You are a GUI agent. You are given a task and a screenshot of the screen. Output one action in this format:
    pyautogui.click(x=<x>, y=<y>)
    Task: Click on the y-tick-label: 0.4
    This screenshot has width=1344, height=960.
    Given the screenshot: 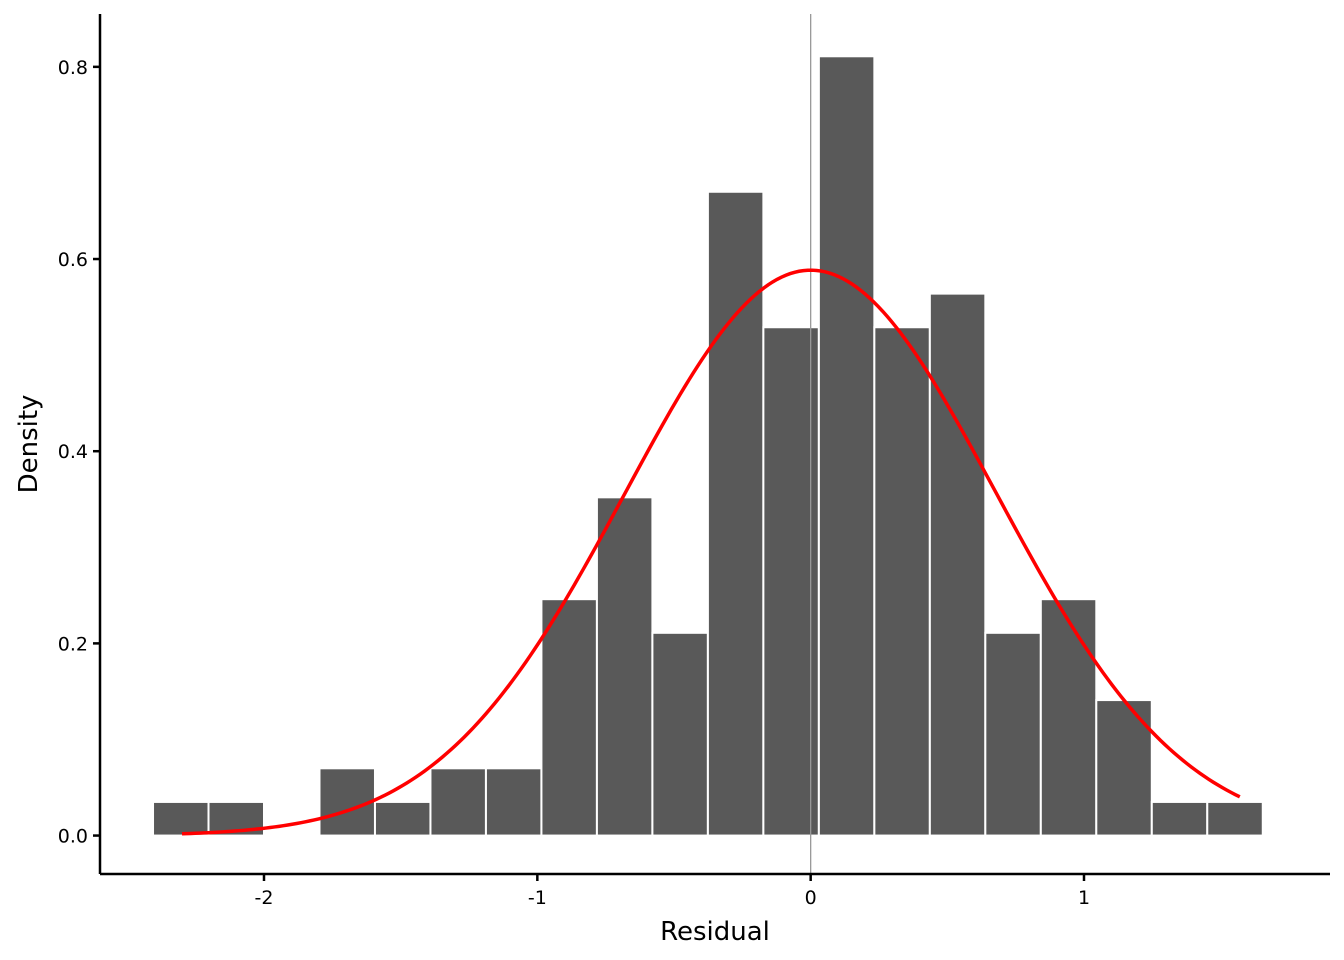 What is the action you would take?
    pyautogui.click(x=73, y=452)
    